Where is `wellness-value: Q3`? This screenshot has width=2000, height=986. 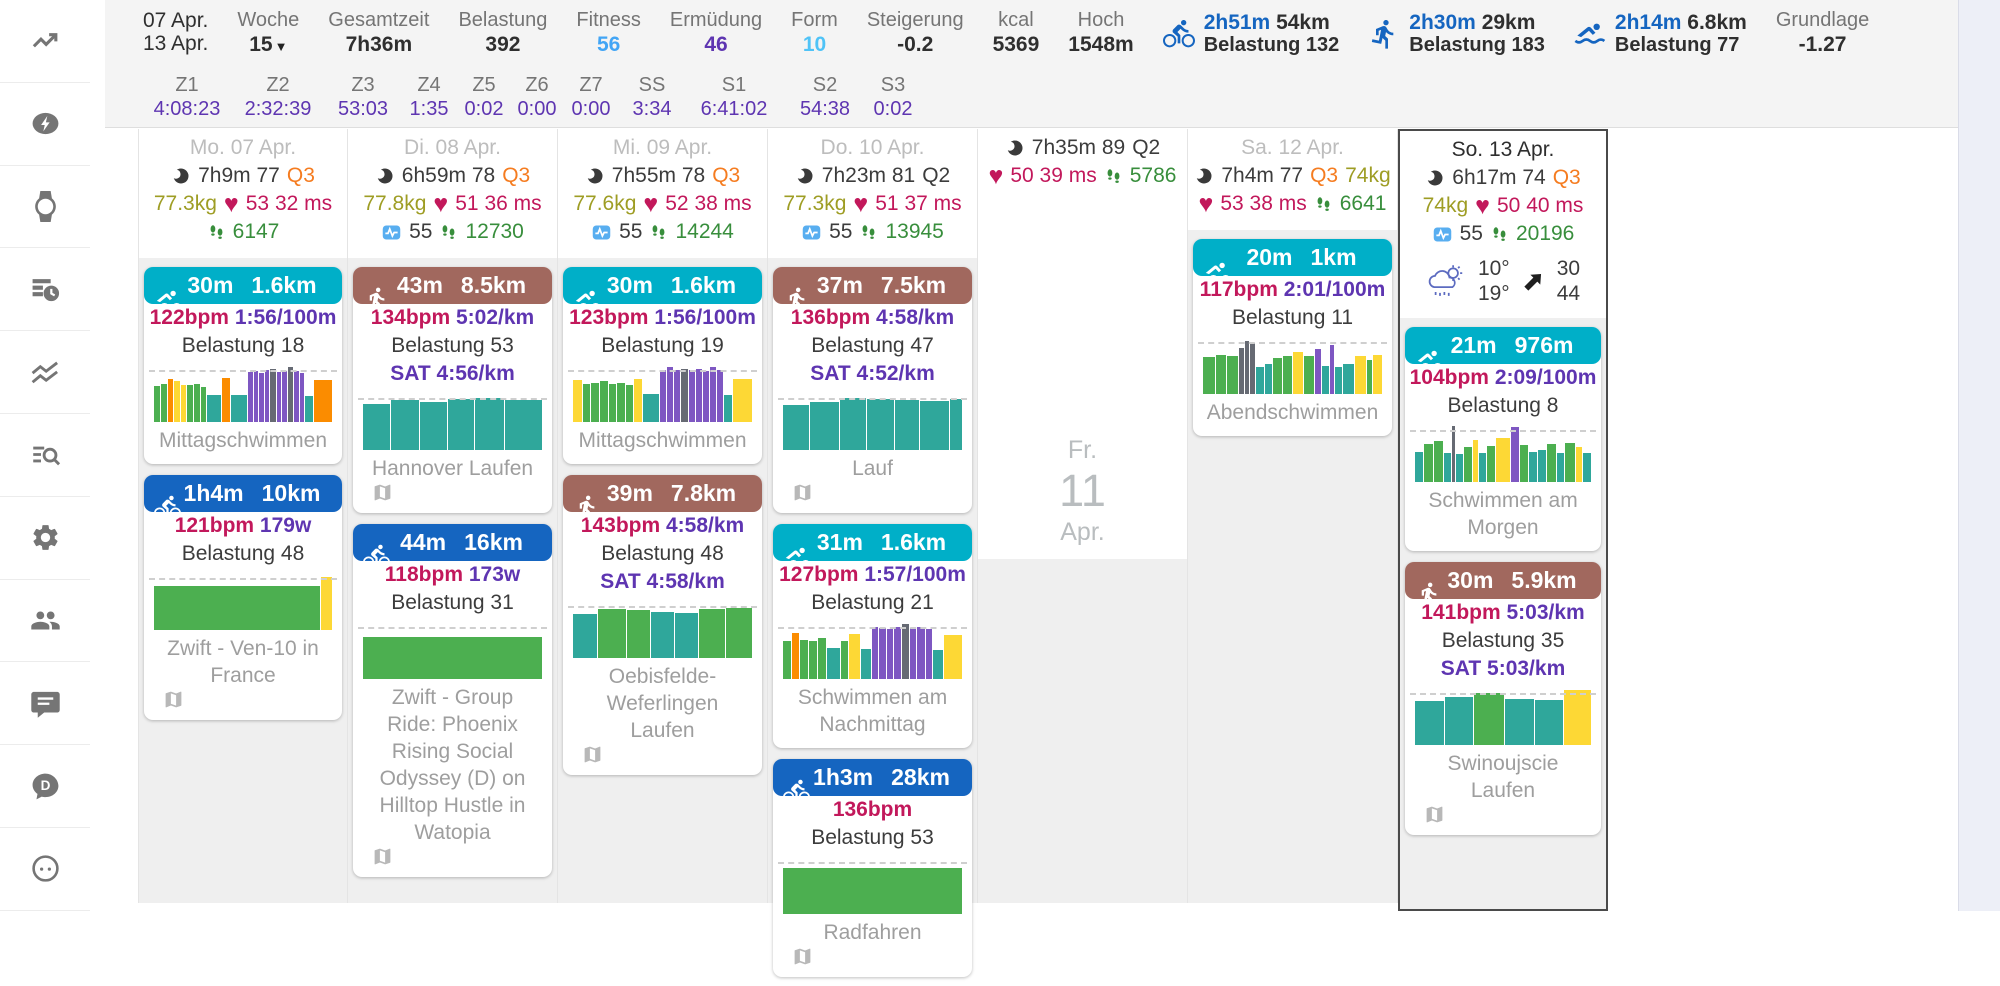
wellness-value: Q3 is located at coordinates (726, 175).